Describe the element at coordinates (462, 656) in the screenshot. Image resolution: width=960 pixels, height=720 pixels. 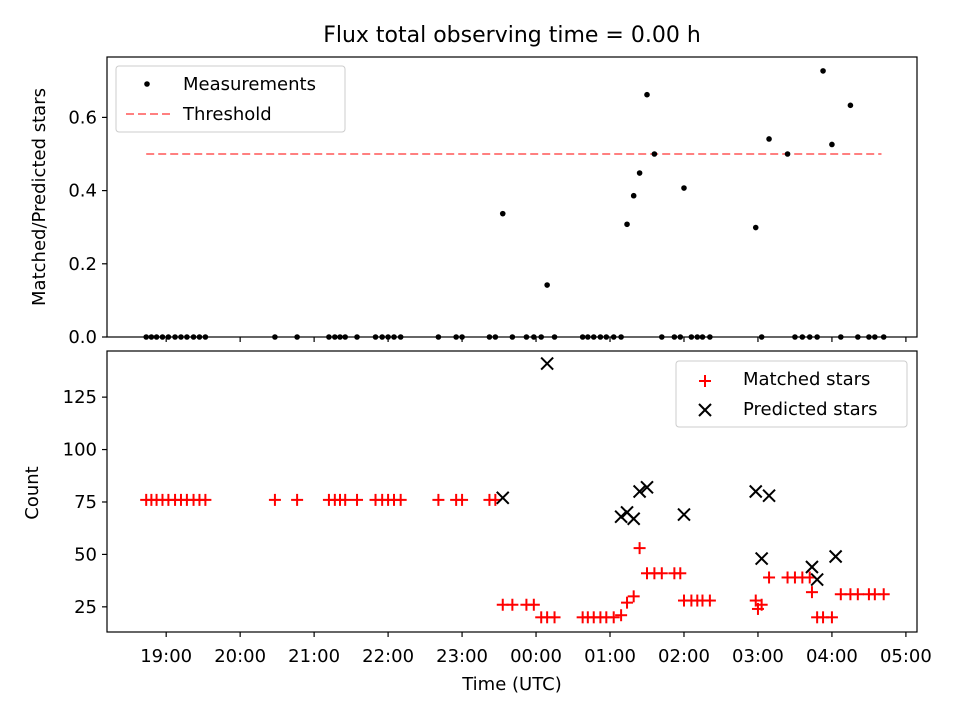
I see `x-tick-label: 23:00` at that location.